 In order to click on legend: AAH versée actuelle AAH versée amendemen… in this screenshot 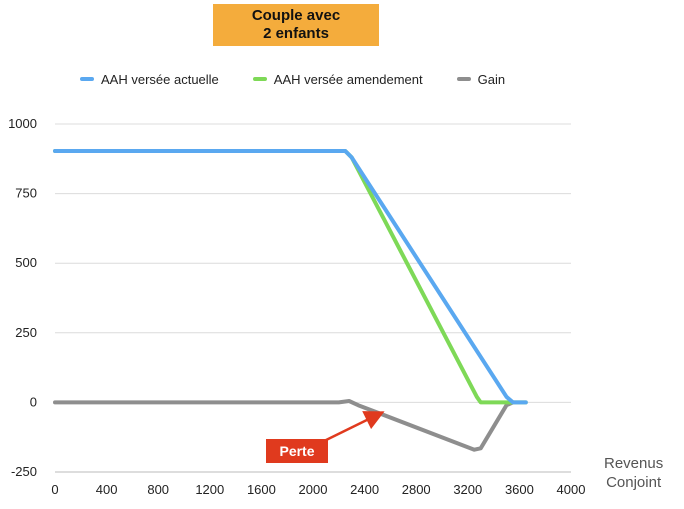, I will do `click(309, 79)`.